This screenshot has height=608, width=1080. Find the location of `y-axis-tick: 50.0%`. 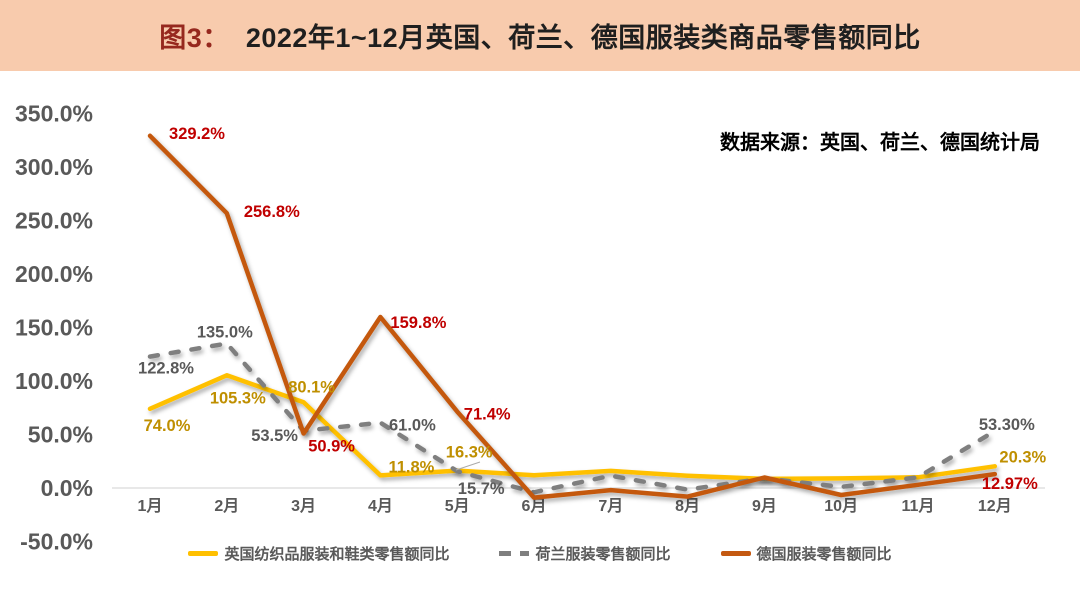

y-axis-tick: 50.0% is located at coordinates (60, 435).